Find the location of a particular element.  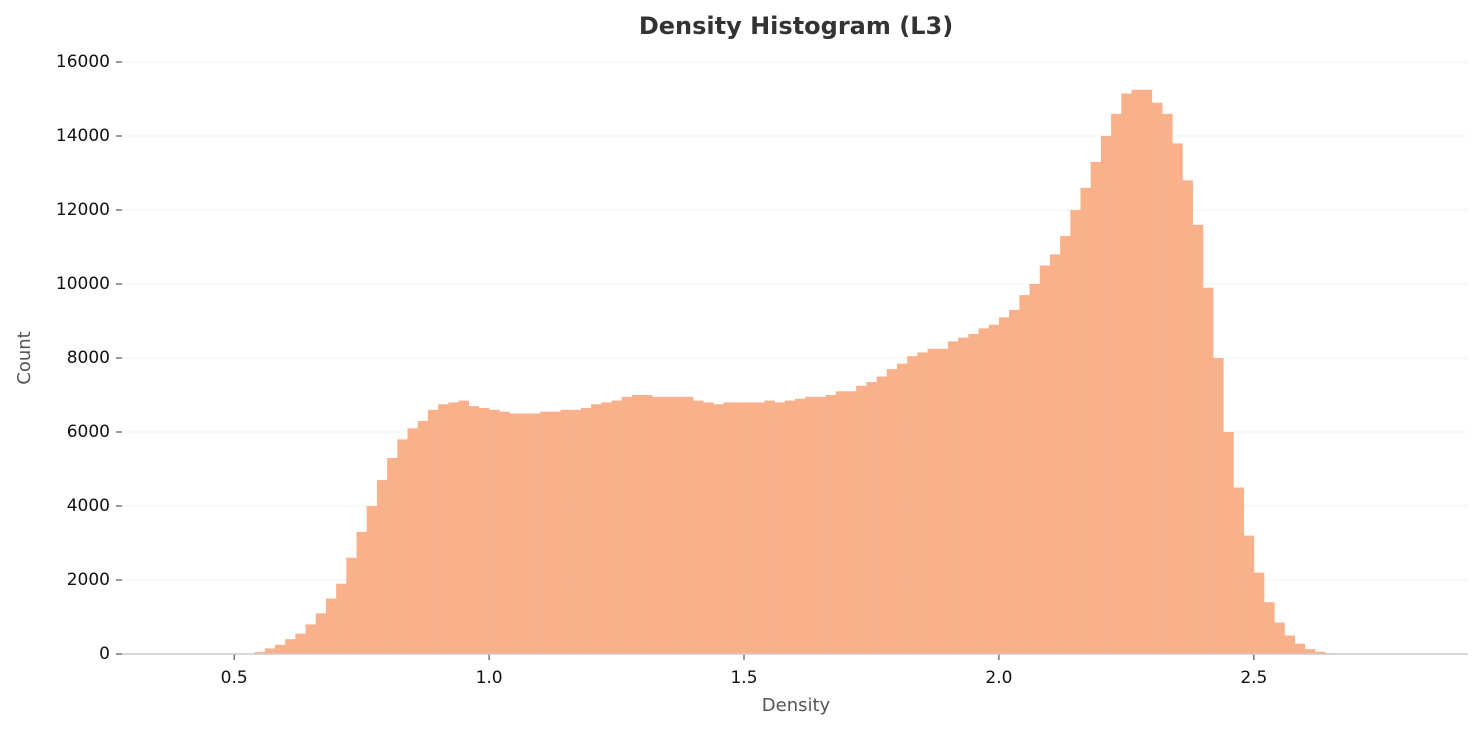

y-tick-label: 12000 is located at coordinates (83, 210).